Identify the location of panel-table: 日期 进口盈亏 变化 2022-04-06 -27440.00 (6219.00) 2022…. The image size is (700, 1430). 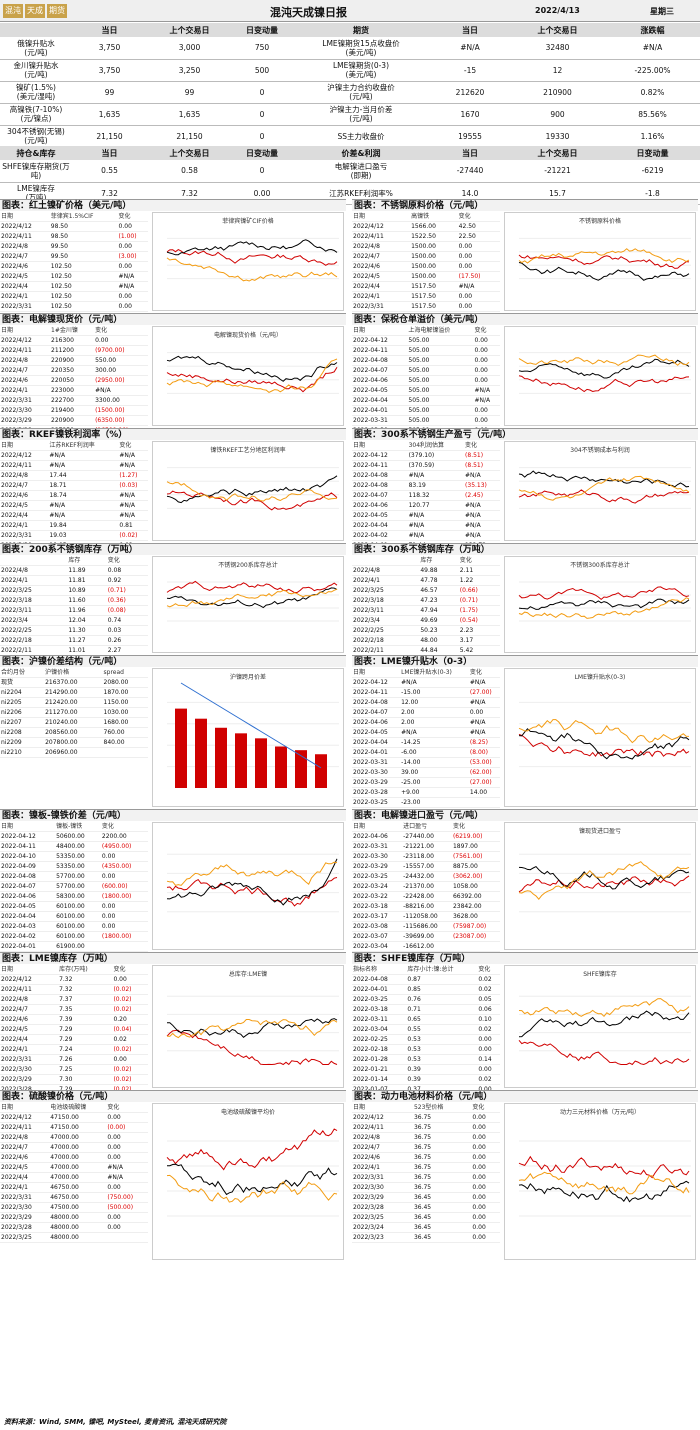
(426, 887).